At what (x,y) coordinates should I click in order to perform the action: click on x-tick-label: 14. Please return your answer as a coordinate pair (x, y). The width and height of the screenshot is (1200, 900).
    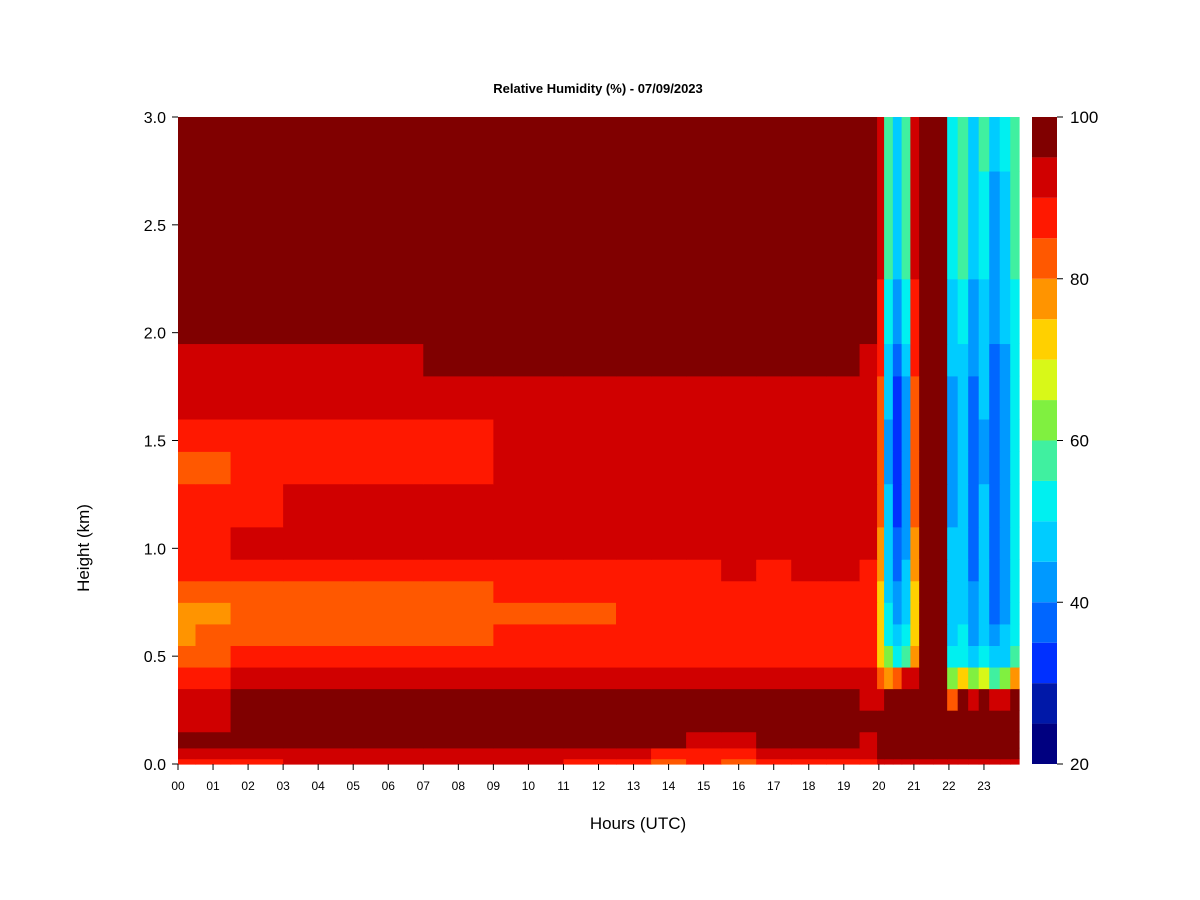
    Looking at the image, I should click on (669, 786).